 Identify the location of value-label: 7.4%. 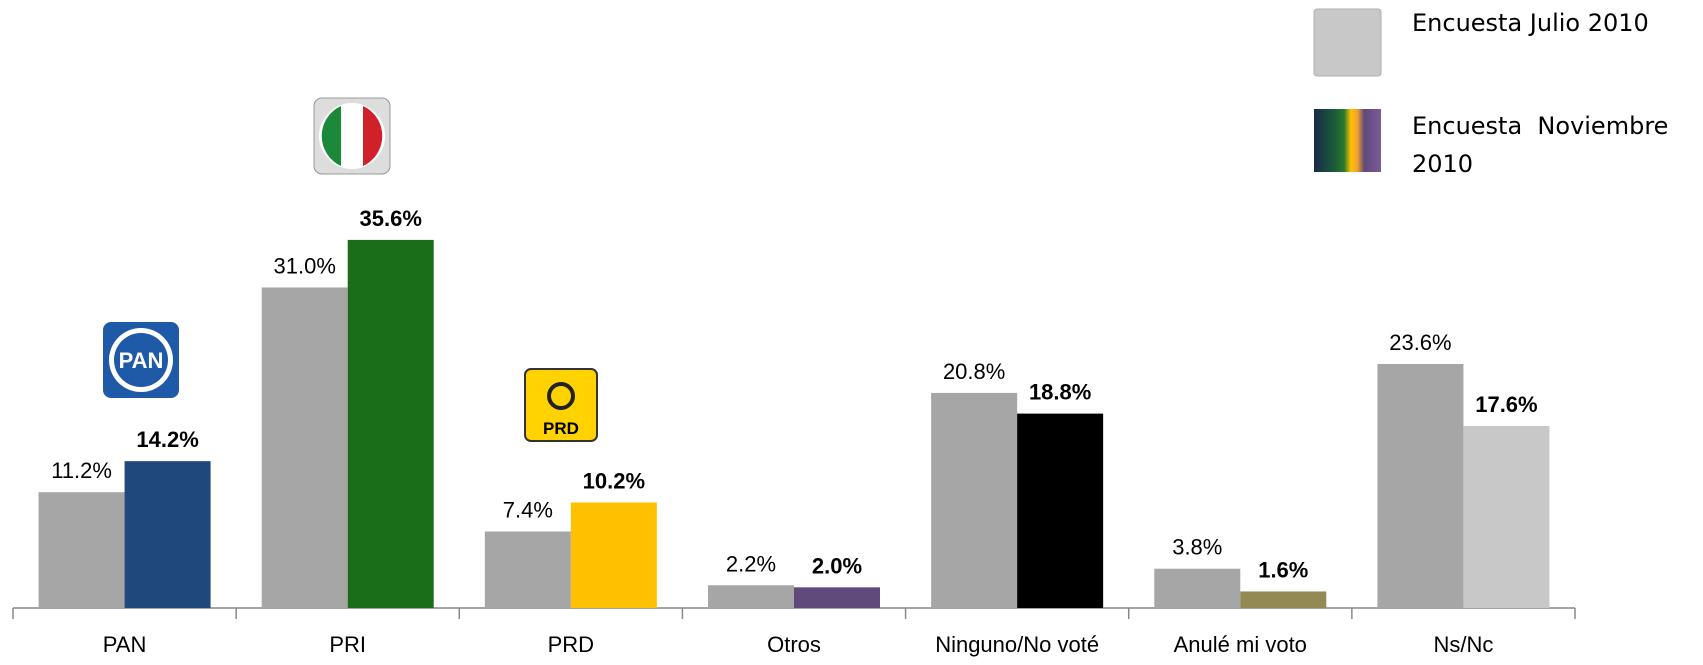
(528, 509).